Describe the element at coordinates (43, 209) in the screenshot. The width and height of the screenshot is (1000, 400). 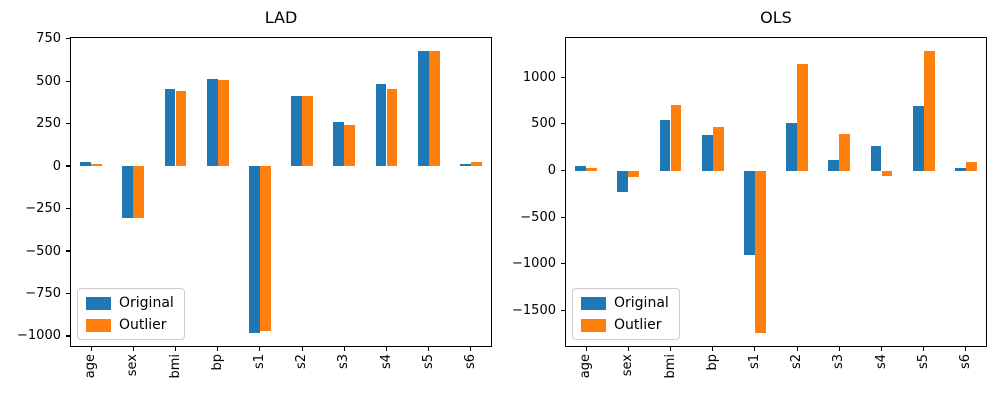
I see `y-tick-label: −250` at that location.